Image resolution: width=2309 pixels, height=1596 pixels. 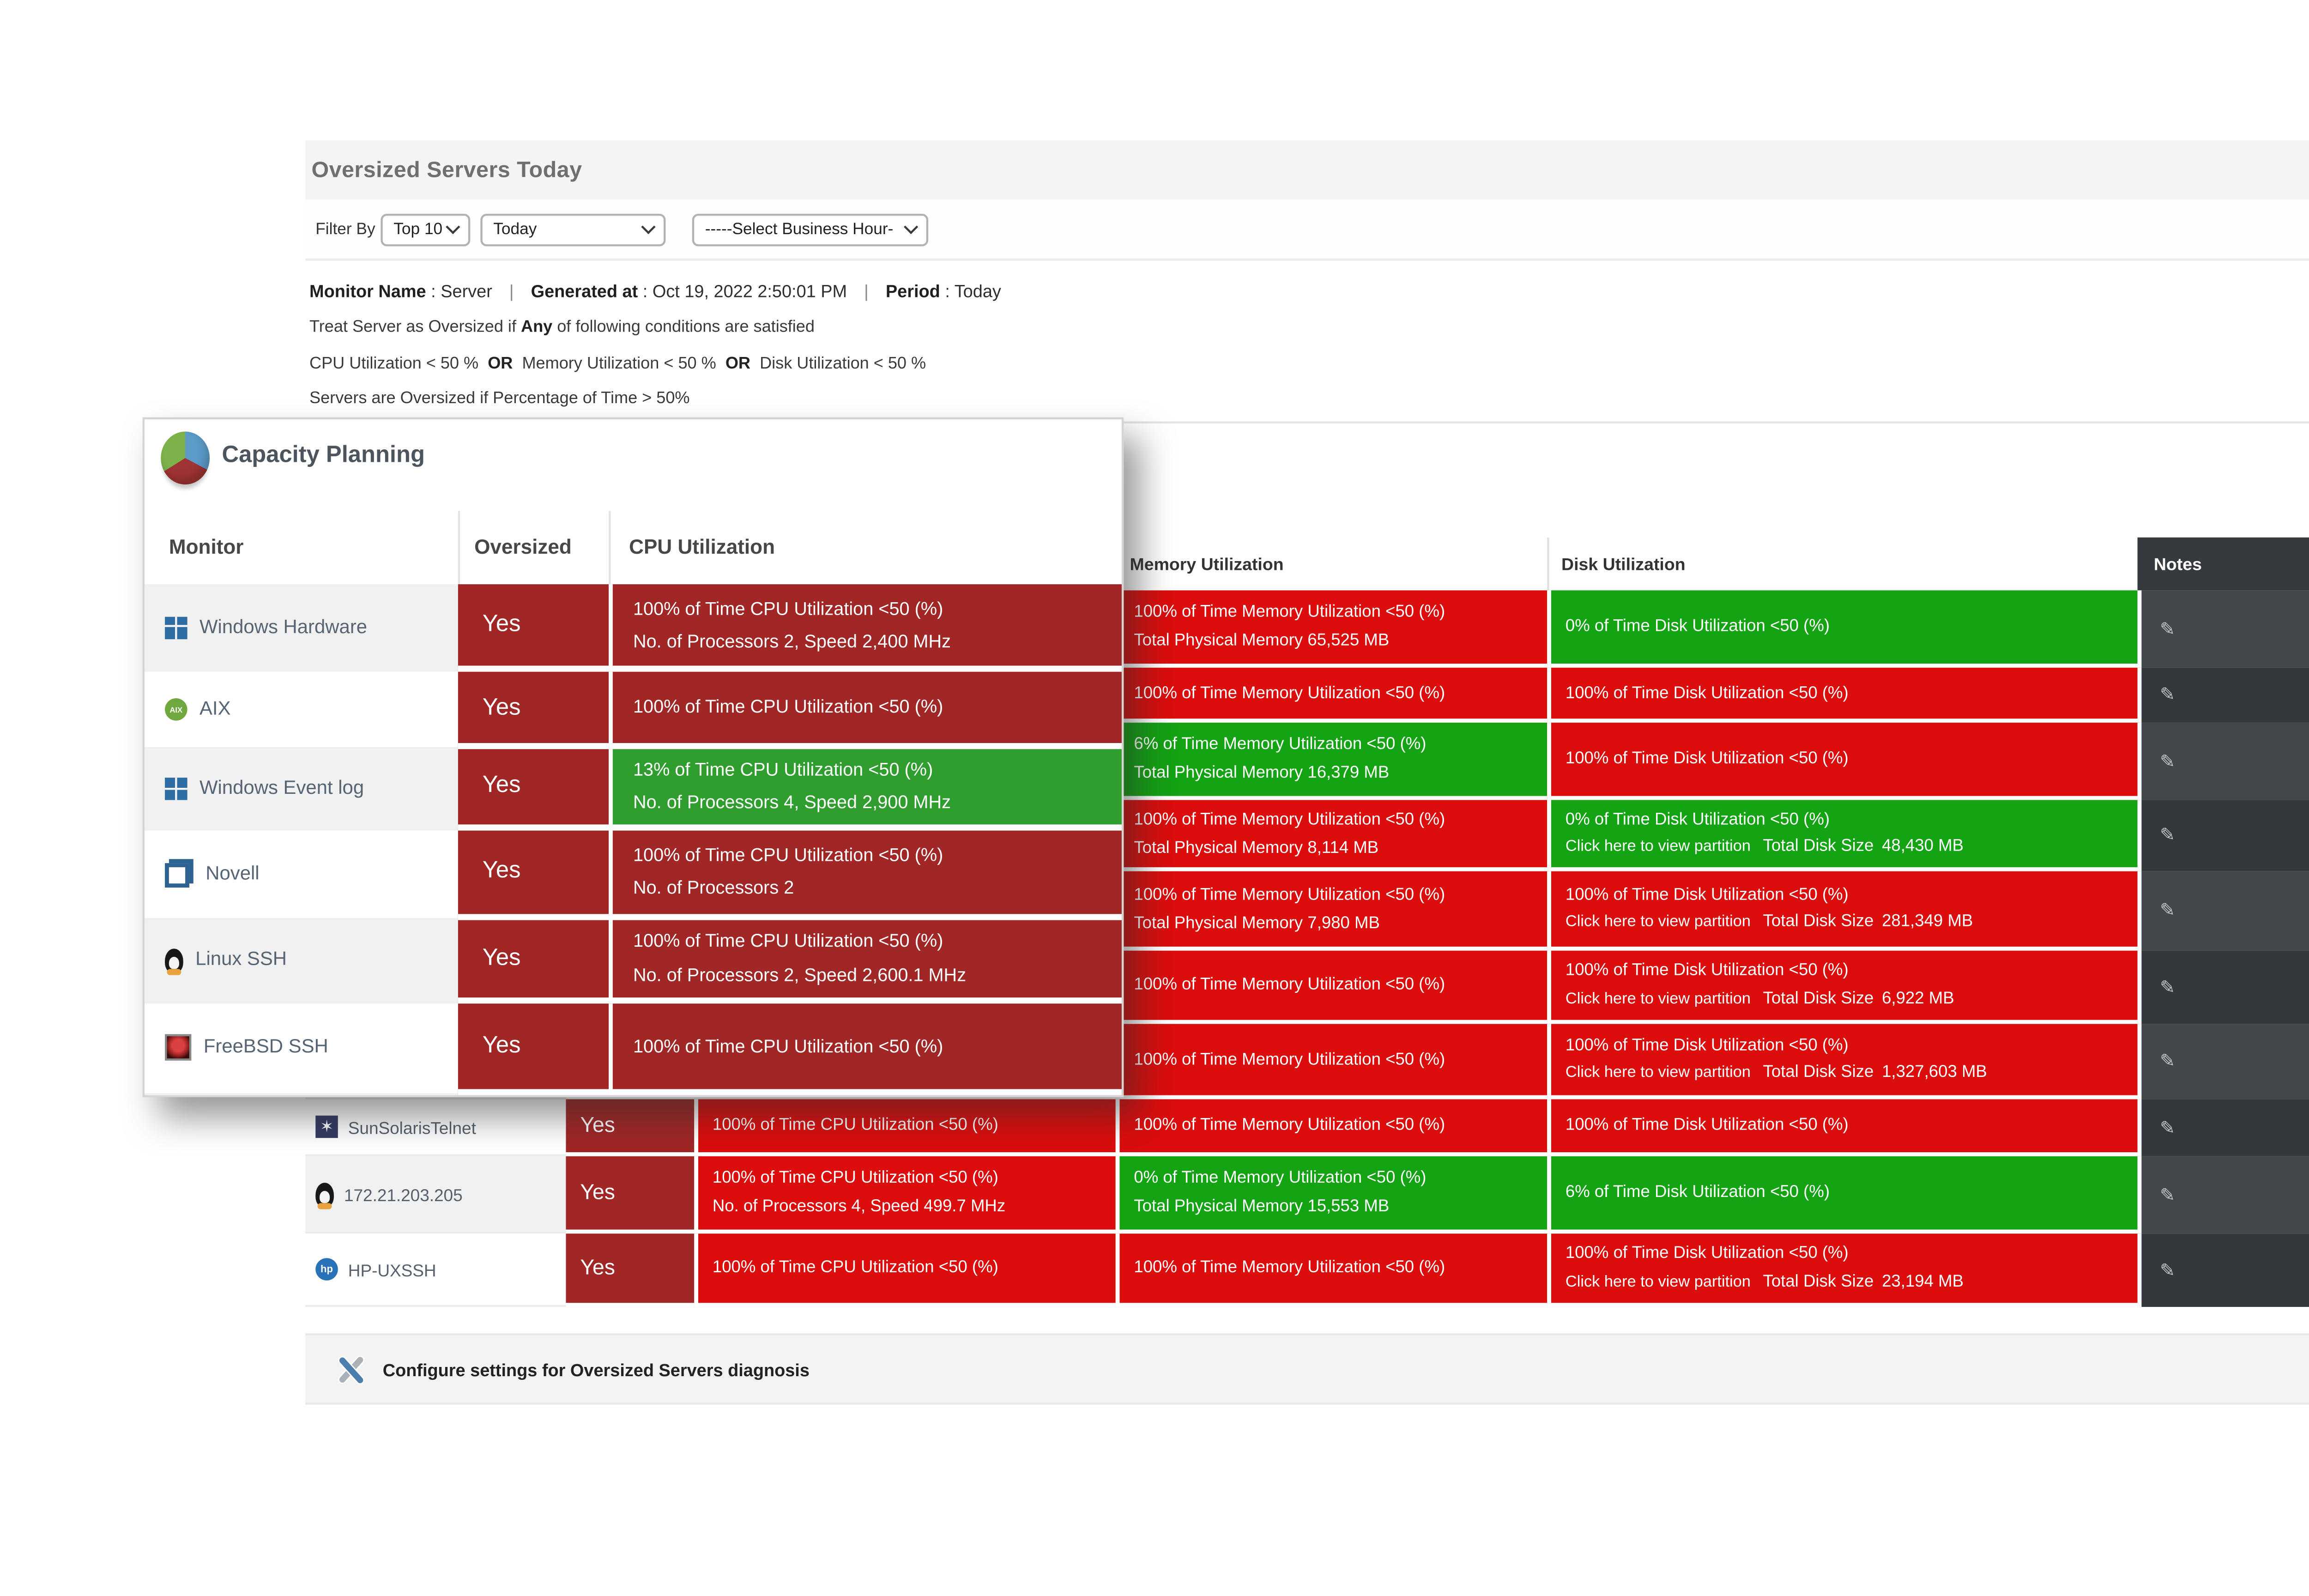 What do you see at coordinates (301, 1049) in the screenshot?
I see `monitor-cell: FreeBSD SSH` at bounding box center [301, 1049].